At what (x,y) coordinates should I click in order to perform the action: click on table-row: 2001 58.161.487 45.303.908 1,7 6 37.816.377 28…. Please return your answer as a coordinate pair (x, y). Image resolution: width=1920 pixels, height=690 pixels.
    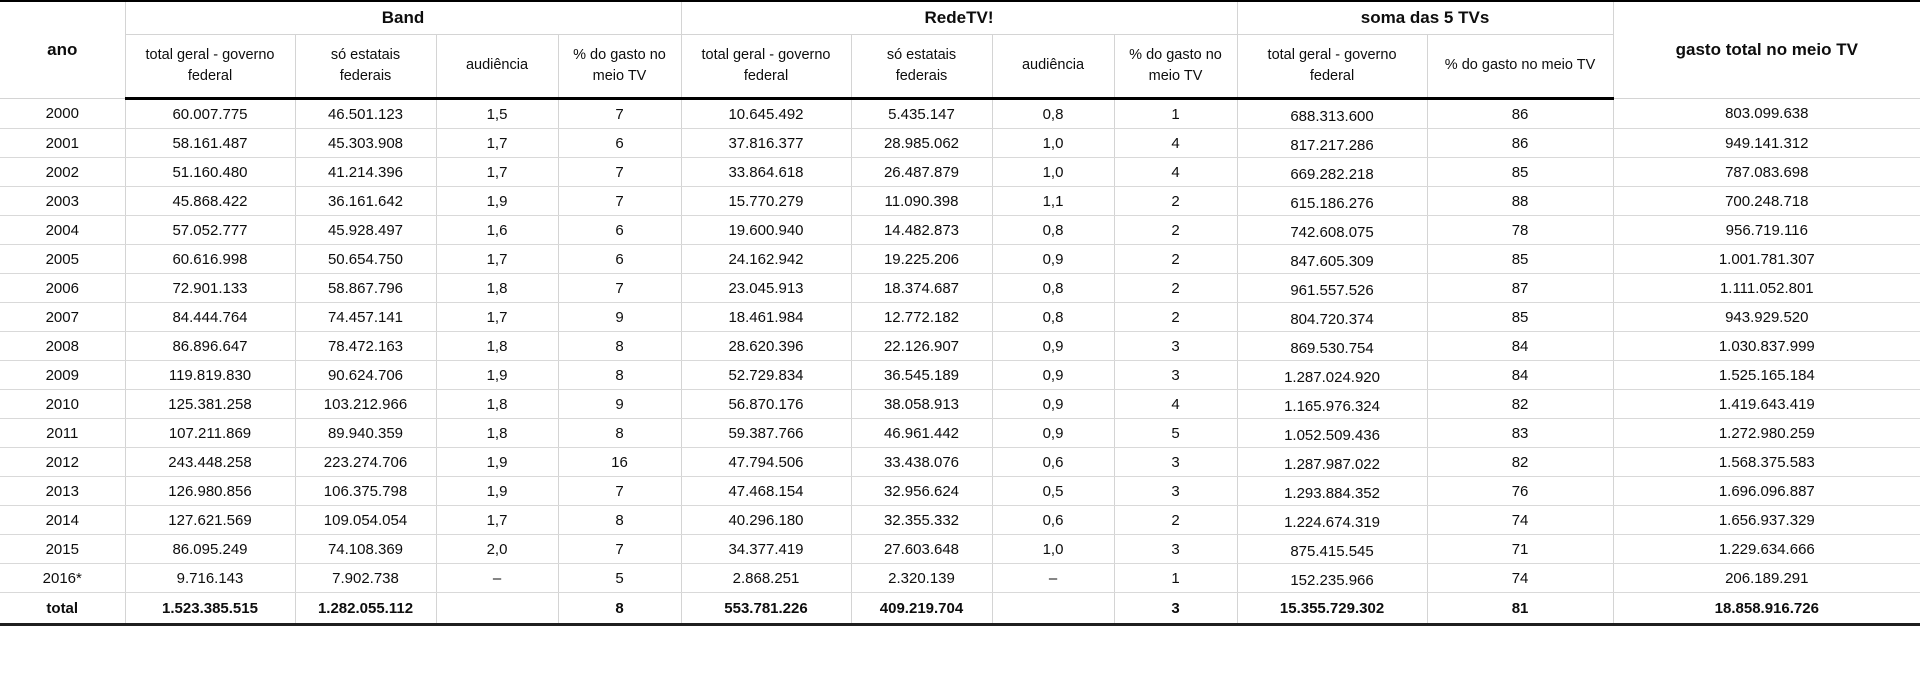
    Looking at the image, I should click on (960, 143).